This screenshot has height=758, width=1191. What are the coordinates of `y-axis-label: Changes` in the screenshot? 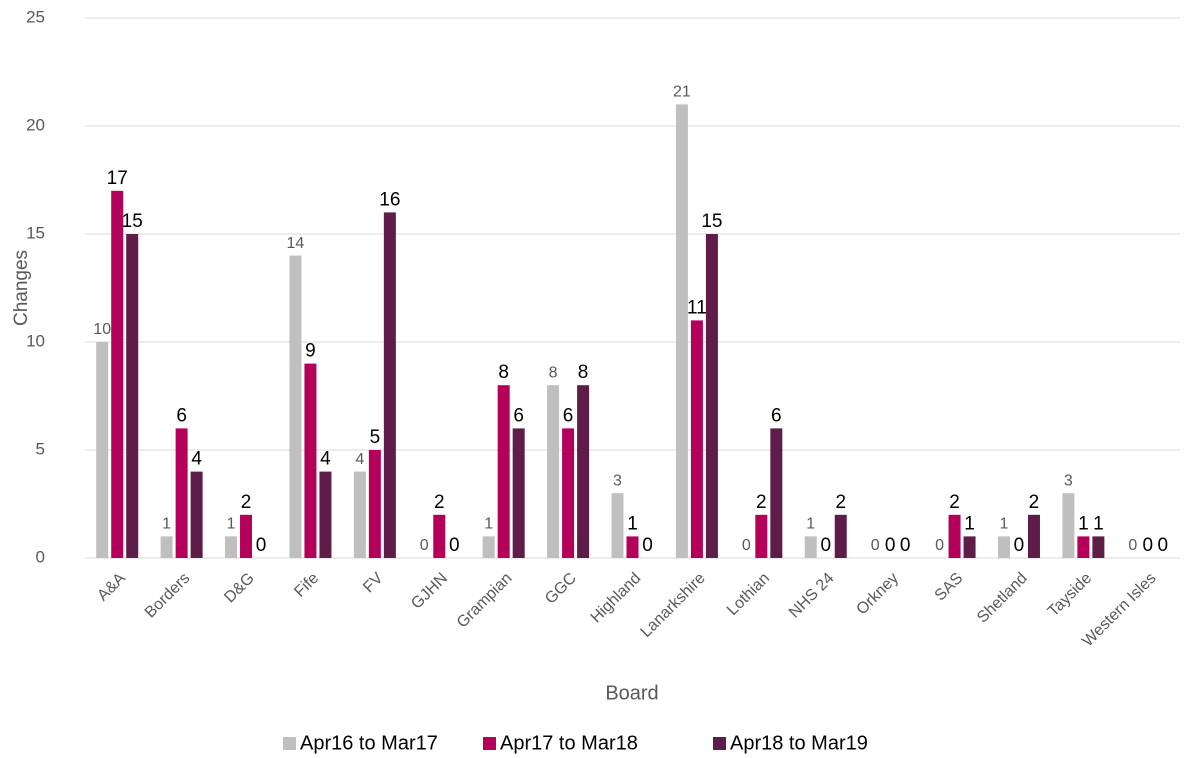 It's located at (21, 288).